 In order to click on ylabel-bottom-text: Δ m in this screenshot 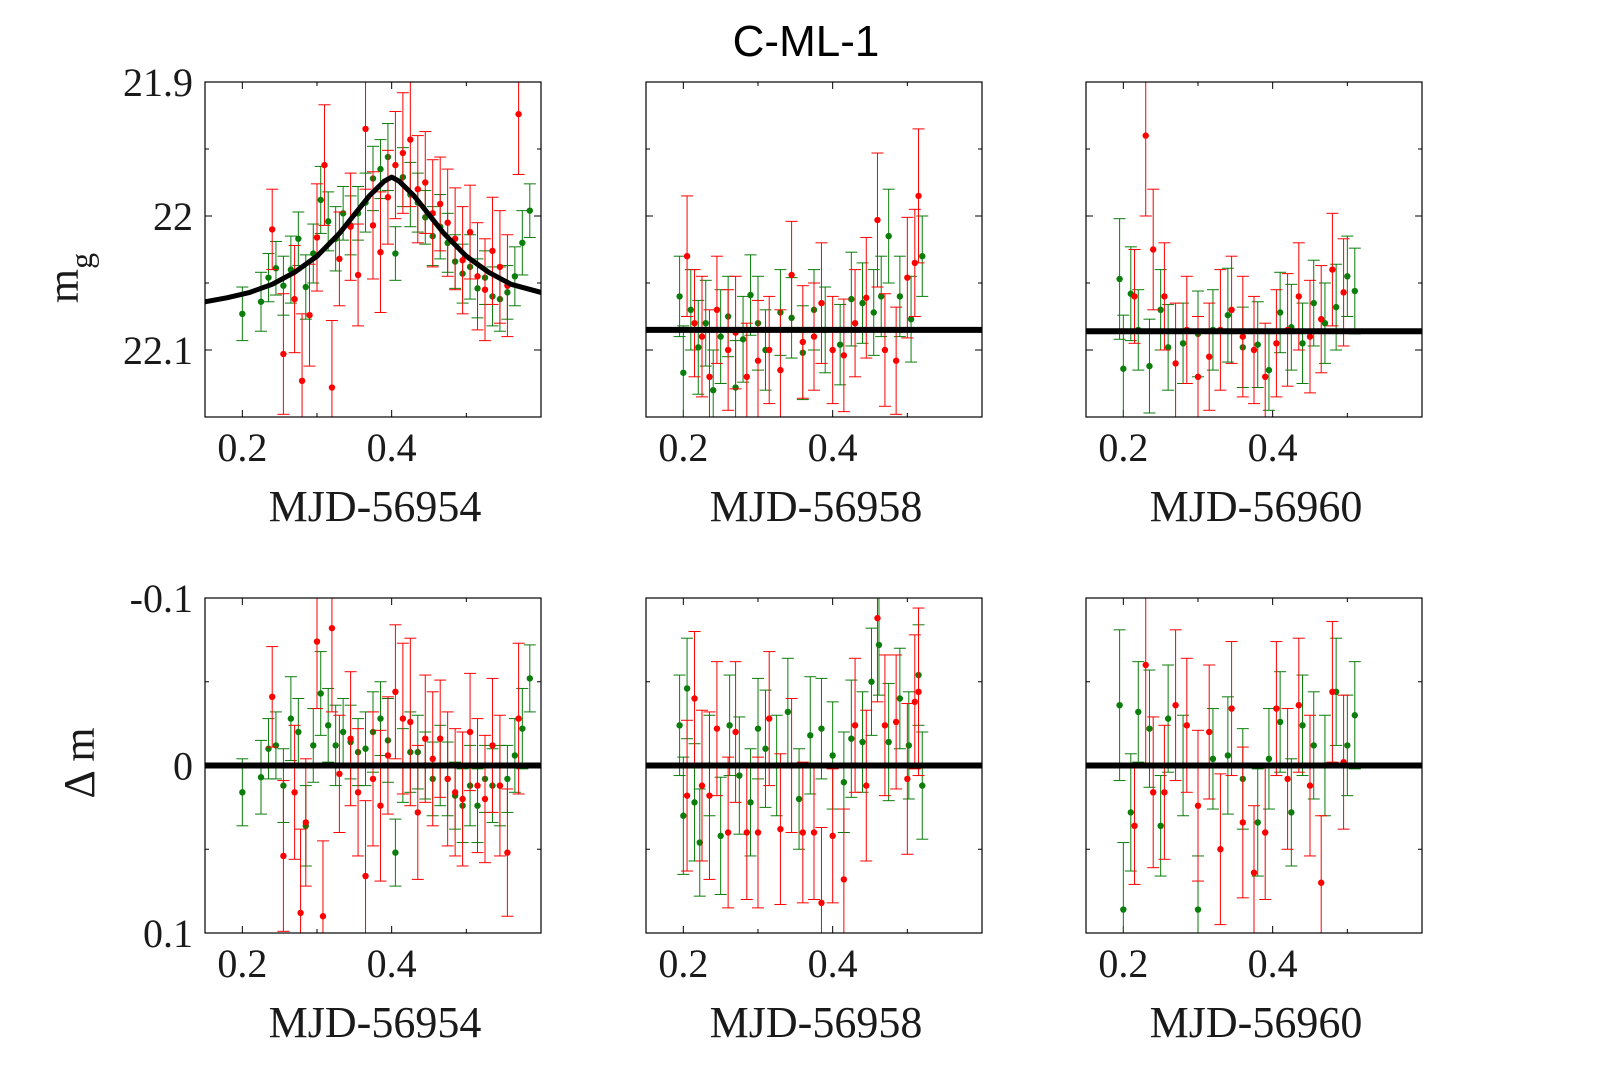, I will do `click(79, 762)`.